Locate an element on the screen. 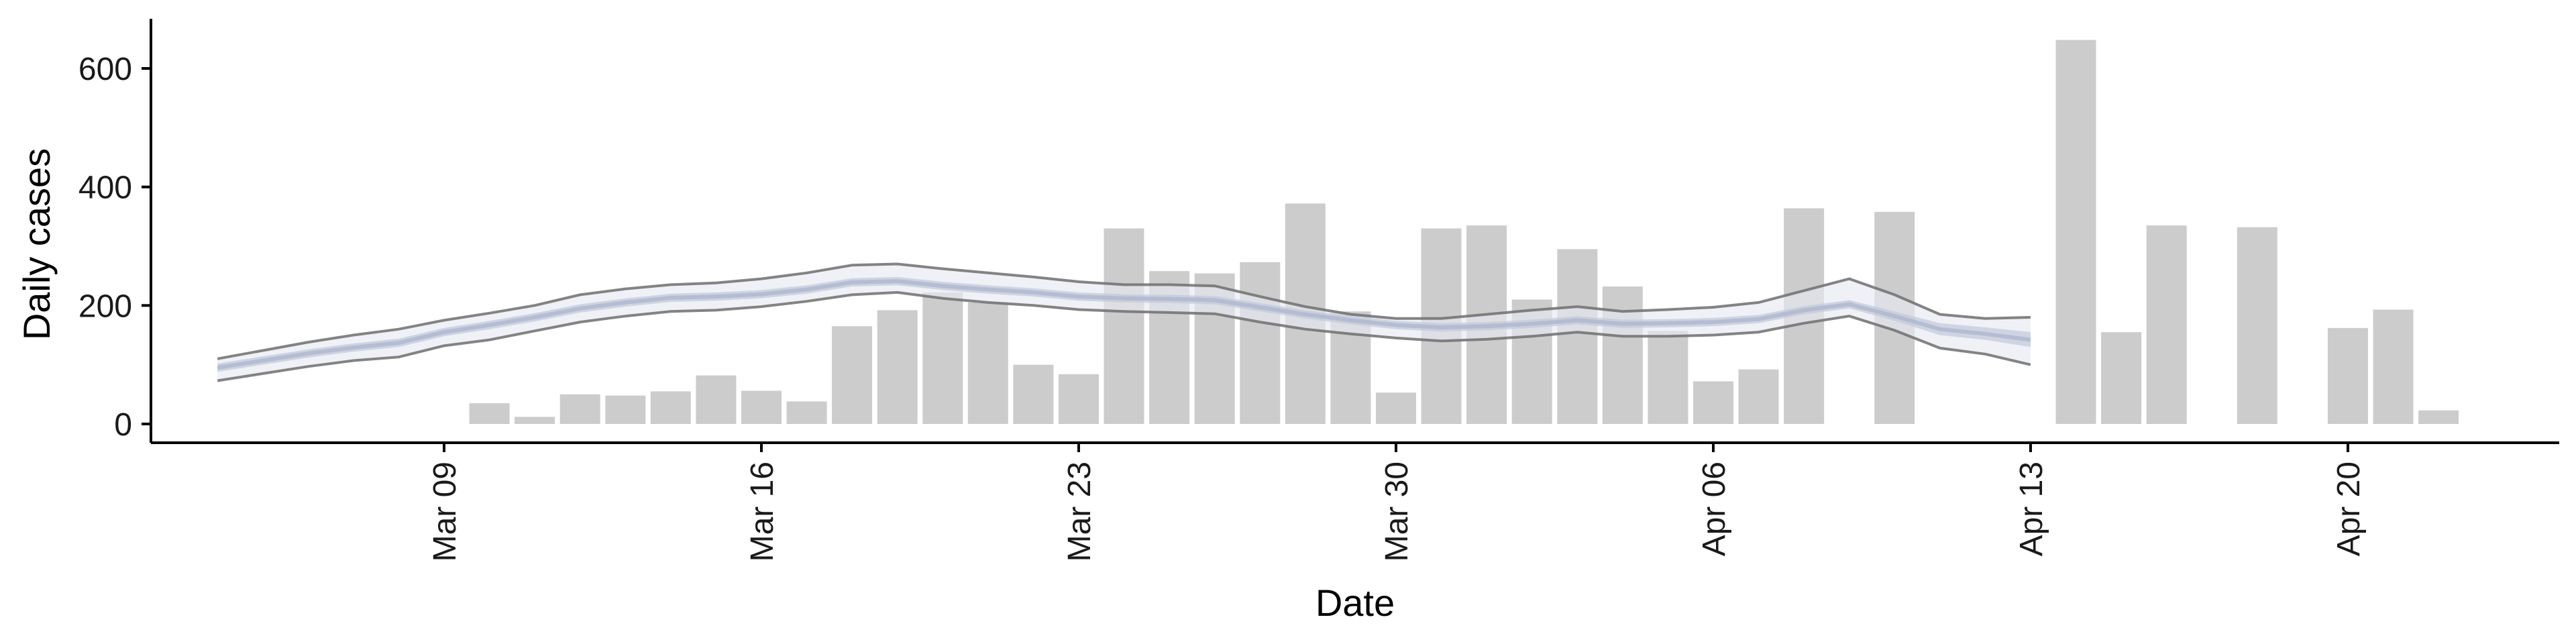  x-tick-label-2020-03-16: Mar 16 is located at coordinates (762, 511).